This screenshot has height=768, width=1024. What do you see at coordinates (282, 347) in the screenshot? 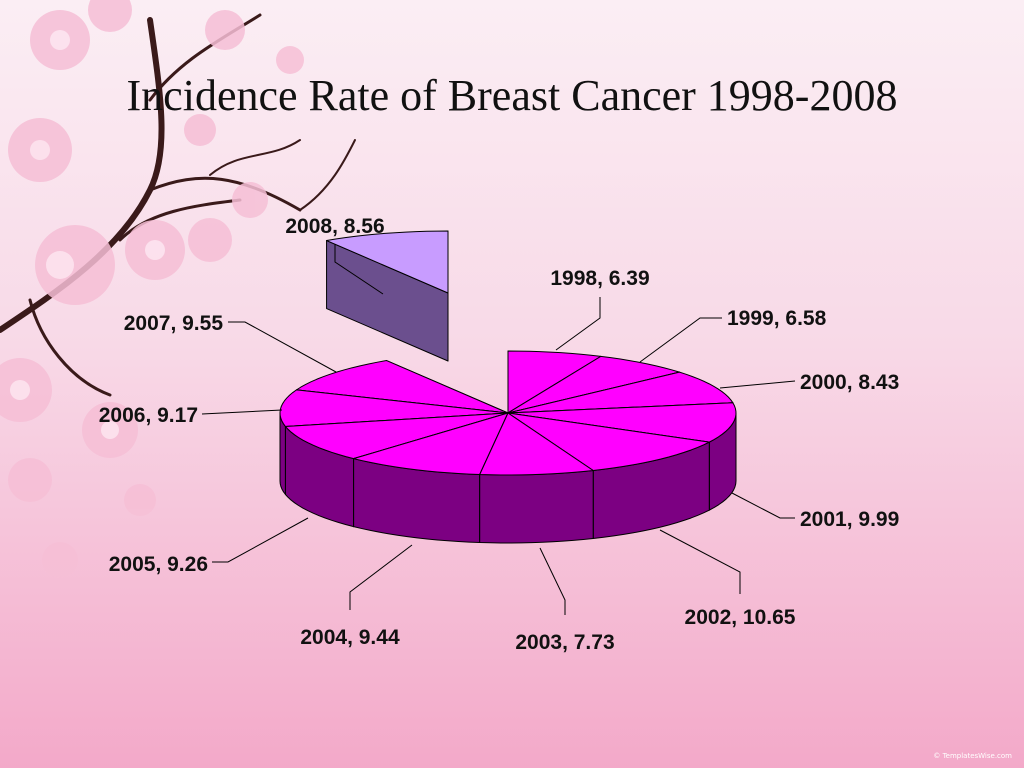
I see `leader-line-2007` at bounding box center [282, 347].